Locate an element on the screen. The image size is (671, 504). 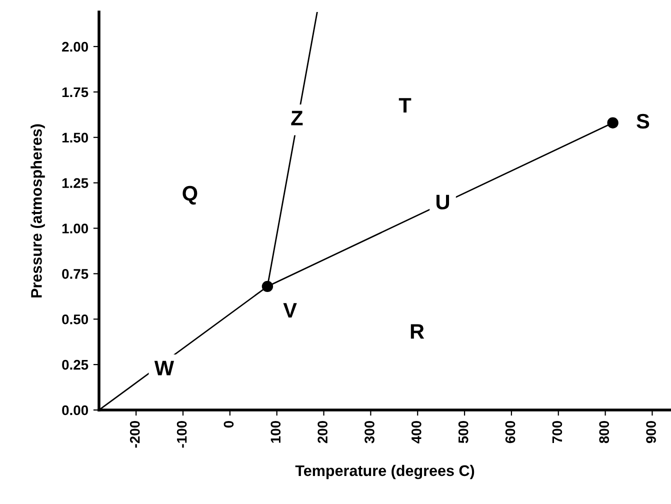
x-tick-label: 100 is located at coordinates (275, 431).